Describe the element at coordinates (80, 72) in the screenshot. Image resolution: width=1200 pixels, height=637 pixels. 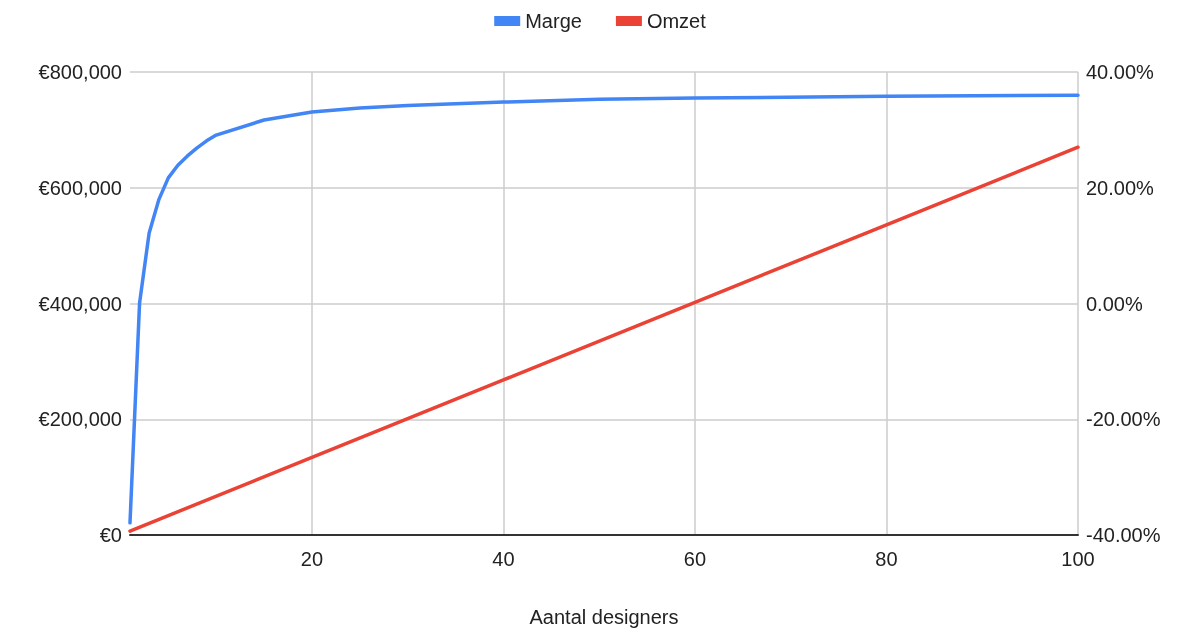
I see `y-tick-label: €800,000` at that location.